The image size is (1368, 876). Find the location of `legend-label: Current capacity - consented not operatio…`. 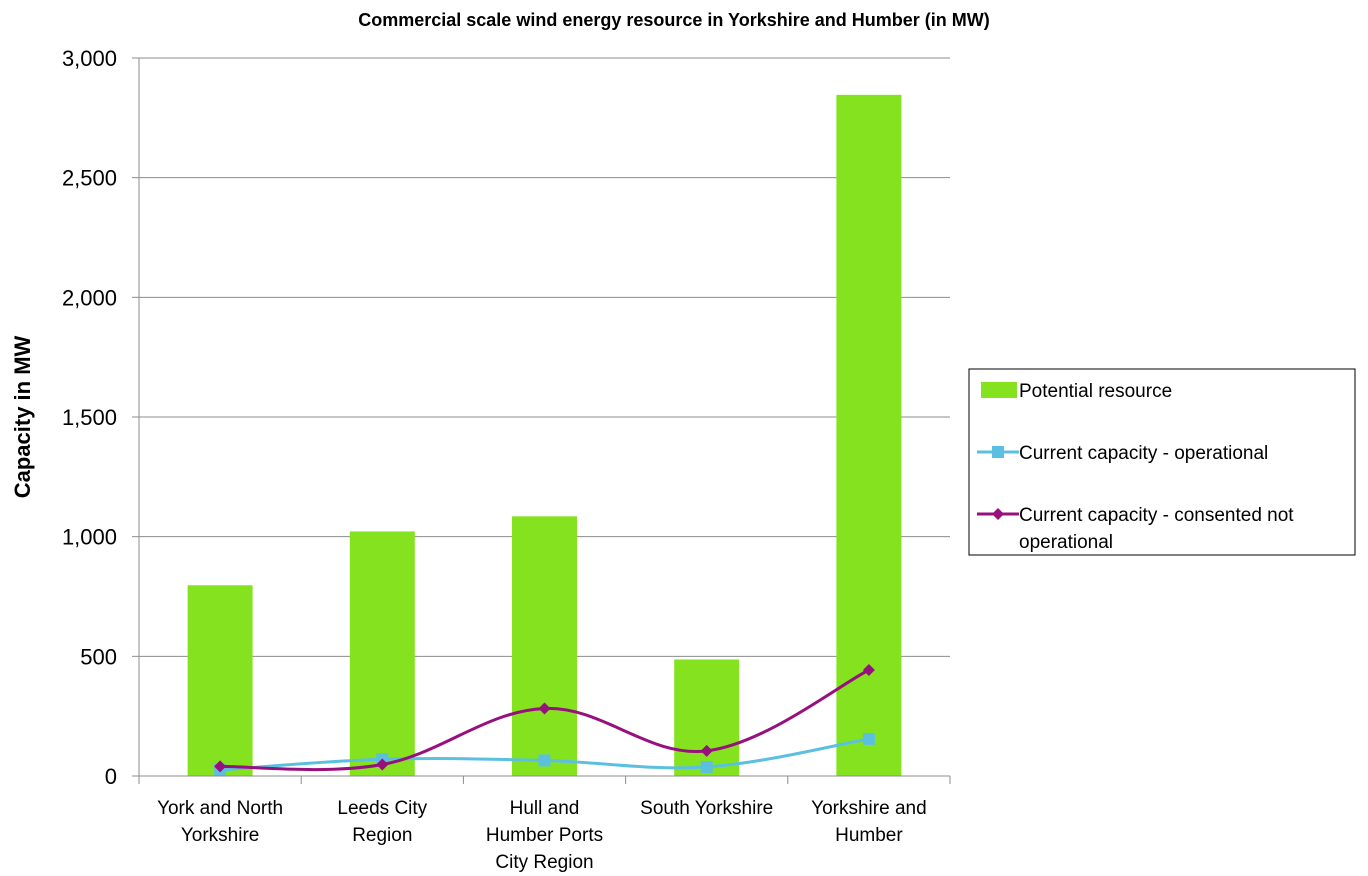

legend-label: Current capacity - consented not operatio… is located at coordinates (1156, 529).